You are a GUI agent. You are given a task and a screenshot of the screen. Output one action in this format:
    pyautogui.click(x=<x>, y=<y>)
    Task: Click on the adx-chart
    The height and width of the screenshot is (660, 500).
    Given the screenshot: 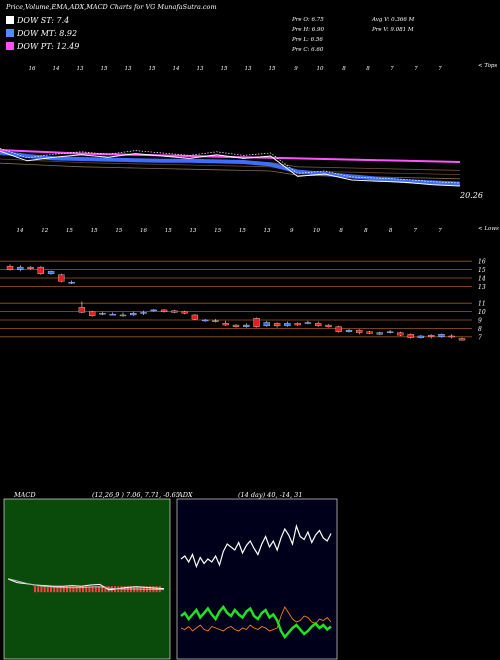 What is the action you would take?
    pyautogui.click(x=257, y=579)
    